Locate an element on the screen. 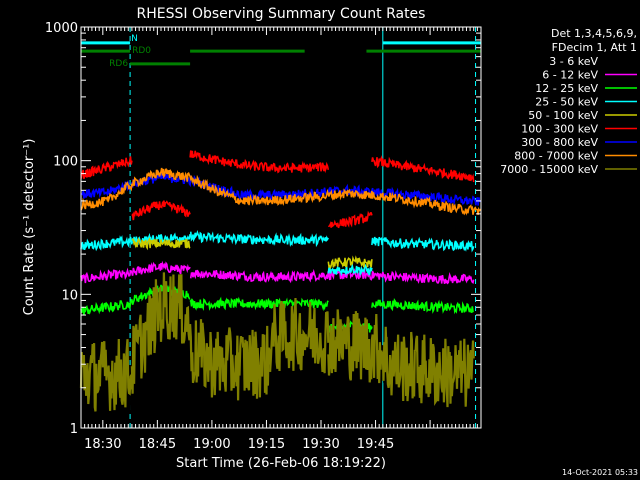 The image size is (640, 480). legend-label-4: 25 - 50 keV is located at coordinates (566, 102).